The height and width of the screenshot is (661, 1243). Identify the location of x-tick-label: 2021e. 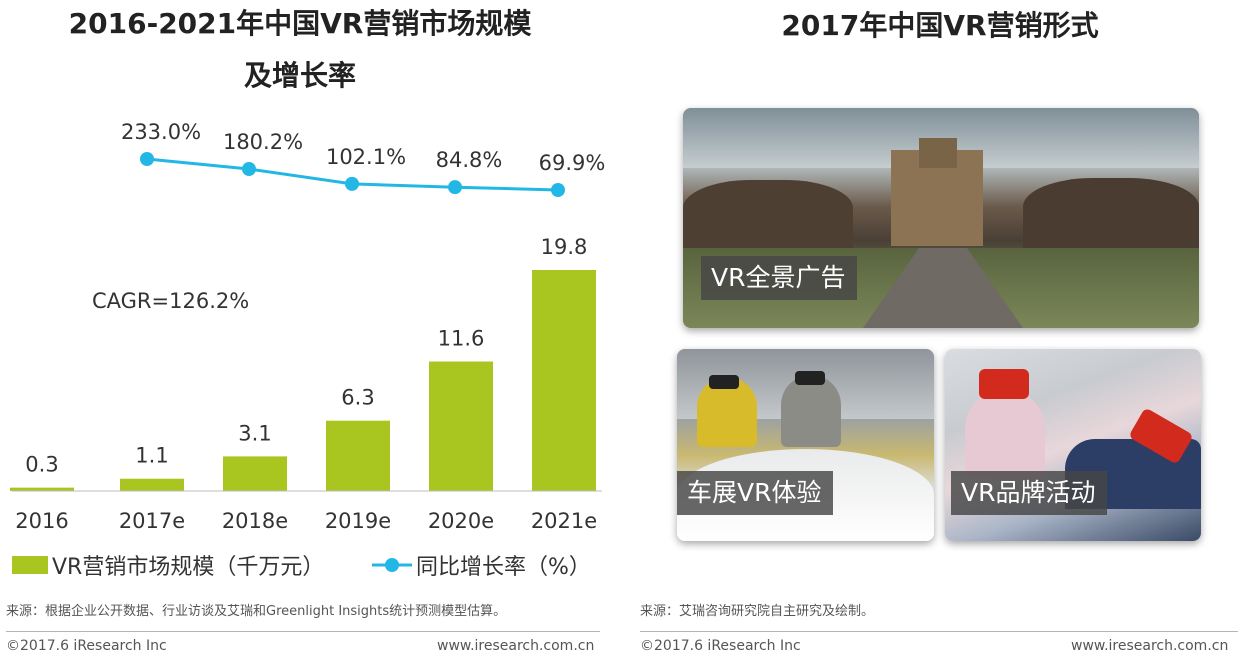
(564, 521).